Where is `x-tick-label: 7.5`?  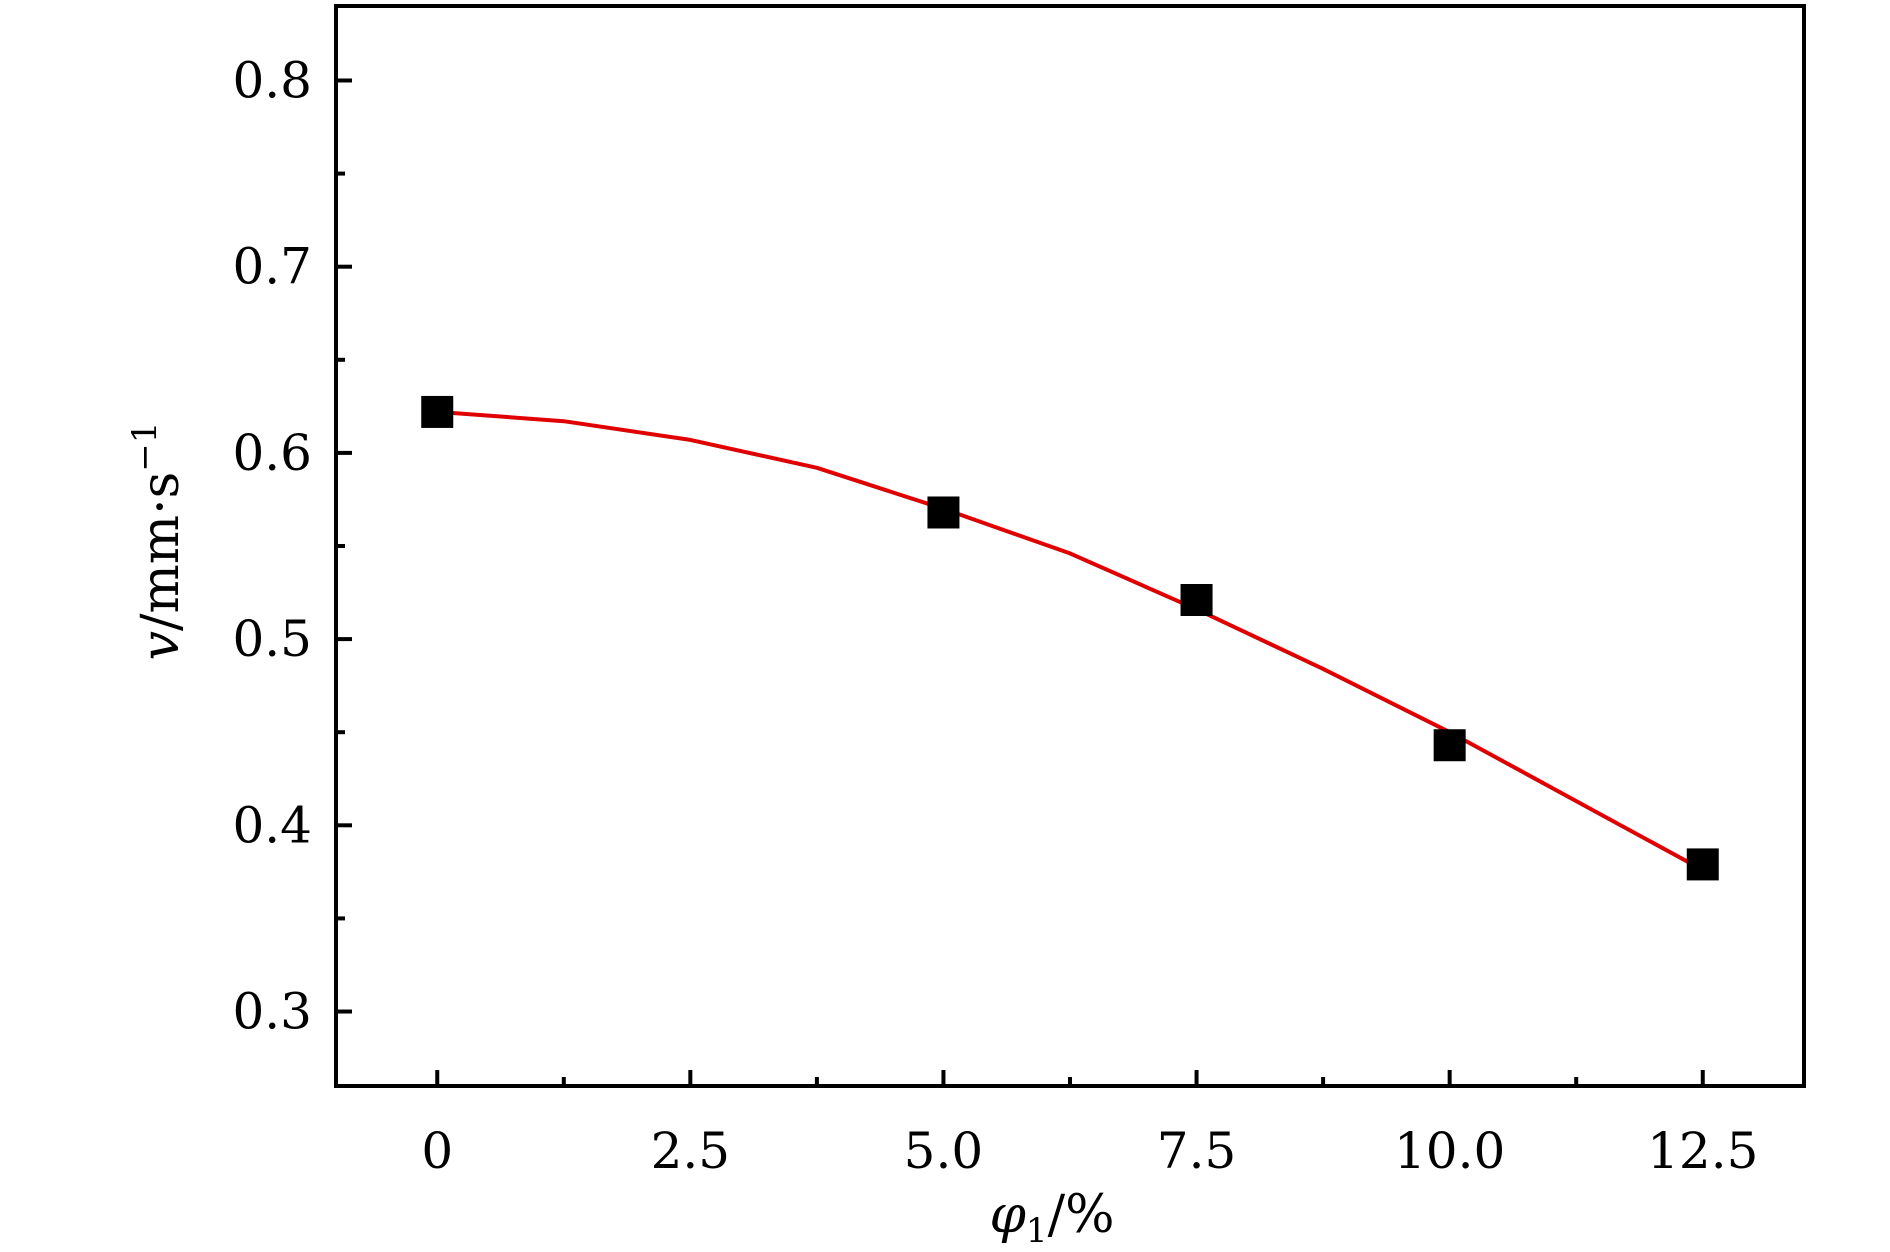 x-tick-label: 7.5 is located at coordinates (1197, 1151).